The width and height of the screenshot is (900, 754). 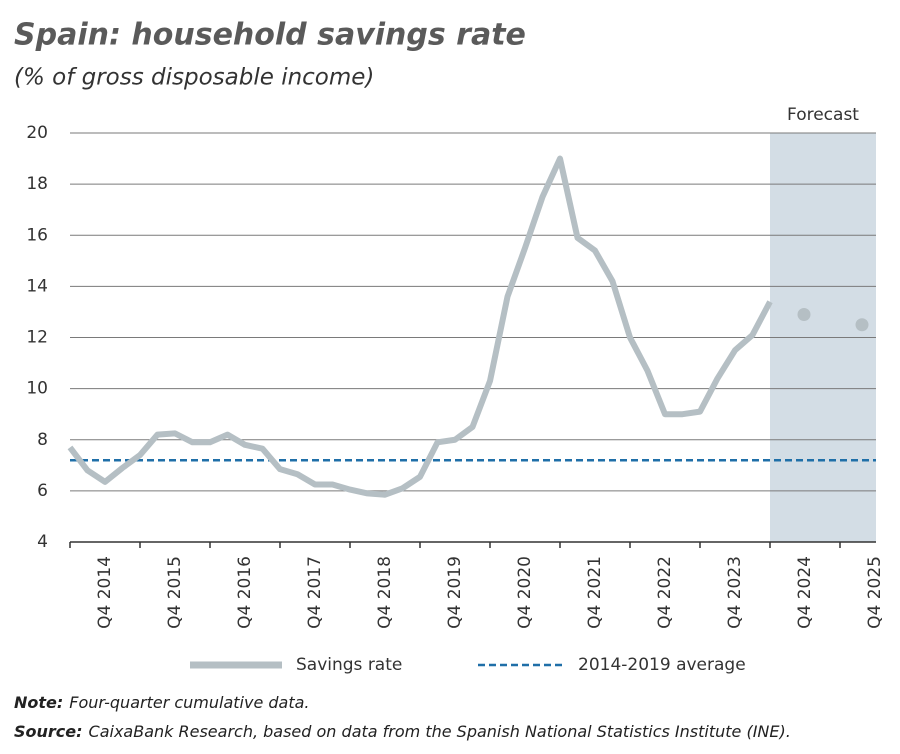 What do you see at coordinates (805, 592) in the screenshot?
I see `x-tick-label: Q4 2024` at bounding box center [805, 592].